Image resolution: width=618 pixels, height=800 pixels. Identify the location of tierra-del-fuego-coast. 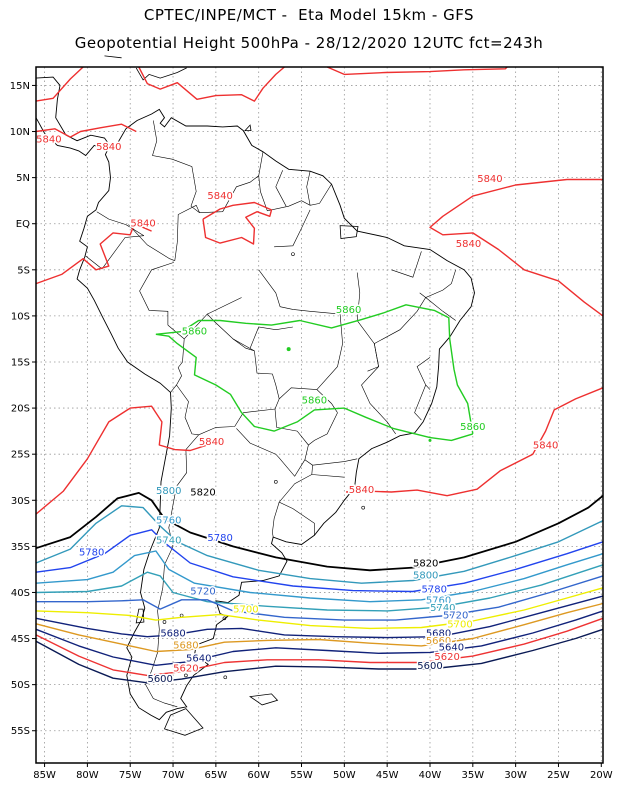
(183, 722).